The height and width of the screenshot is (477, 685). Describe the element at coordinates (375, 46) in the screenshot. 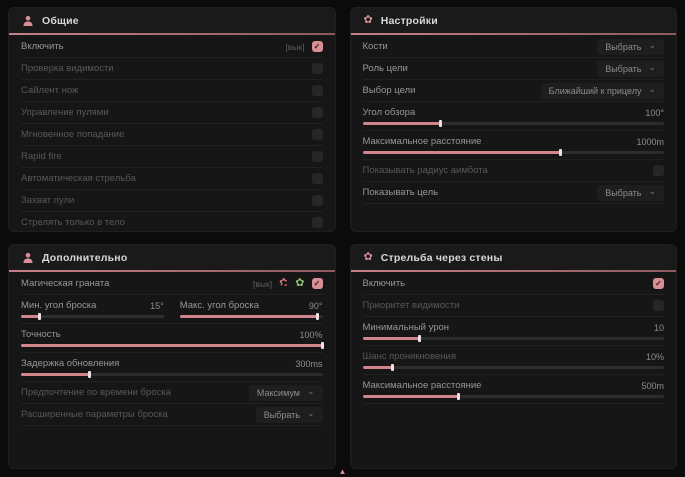

I see `dropdown-label: Кости` at that location.